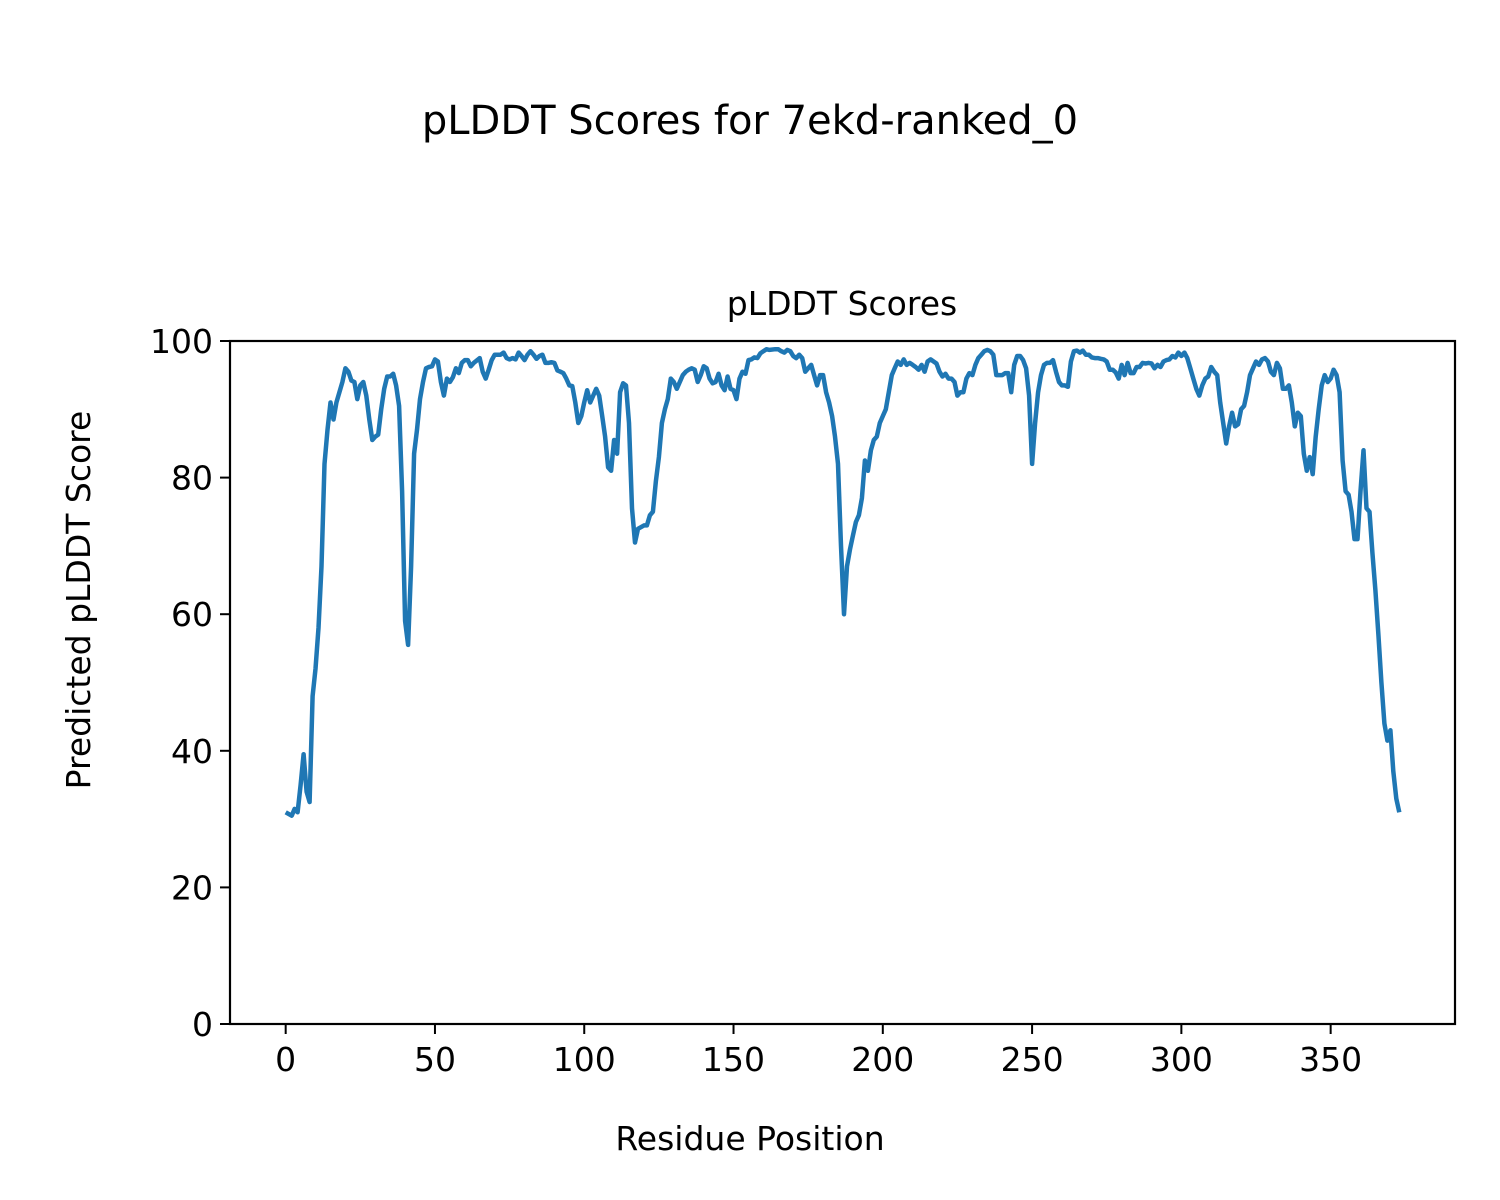 The image size is (1500, 1200). I want to click on y-tick-label: 60, so click(192, 614).